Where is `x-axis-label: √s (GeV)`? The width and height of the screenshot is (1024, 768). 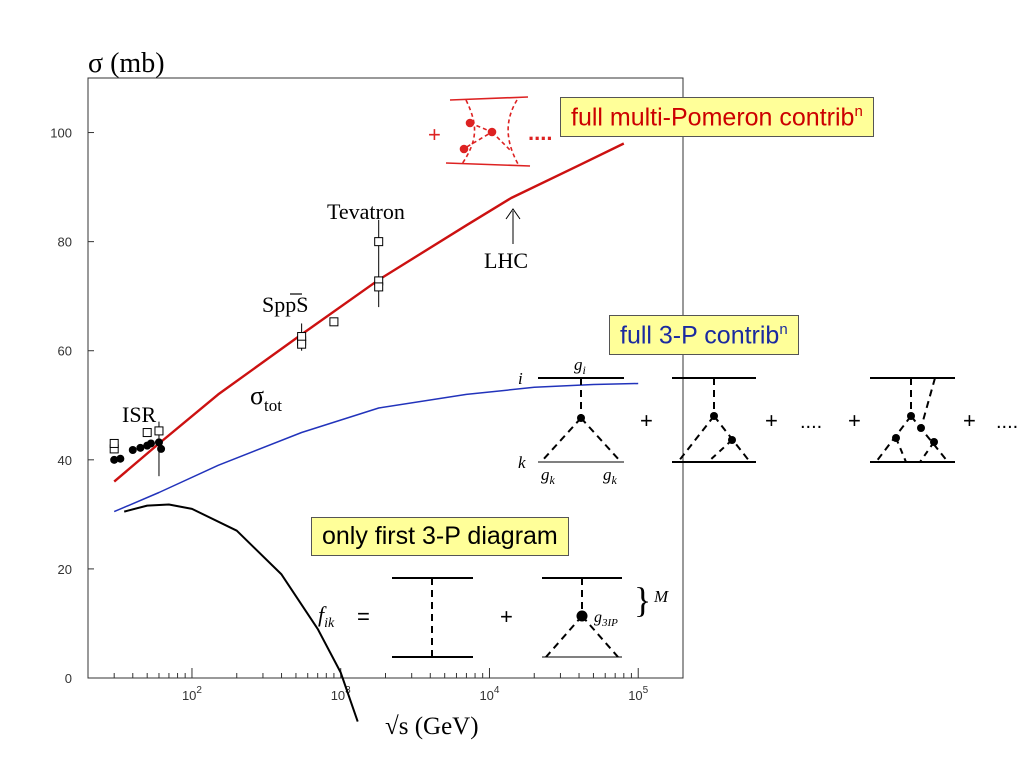 x-axis-label: √s (GeV) is located at coordinates (432, 726).